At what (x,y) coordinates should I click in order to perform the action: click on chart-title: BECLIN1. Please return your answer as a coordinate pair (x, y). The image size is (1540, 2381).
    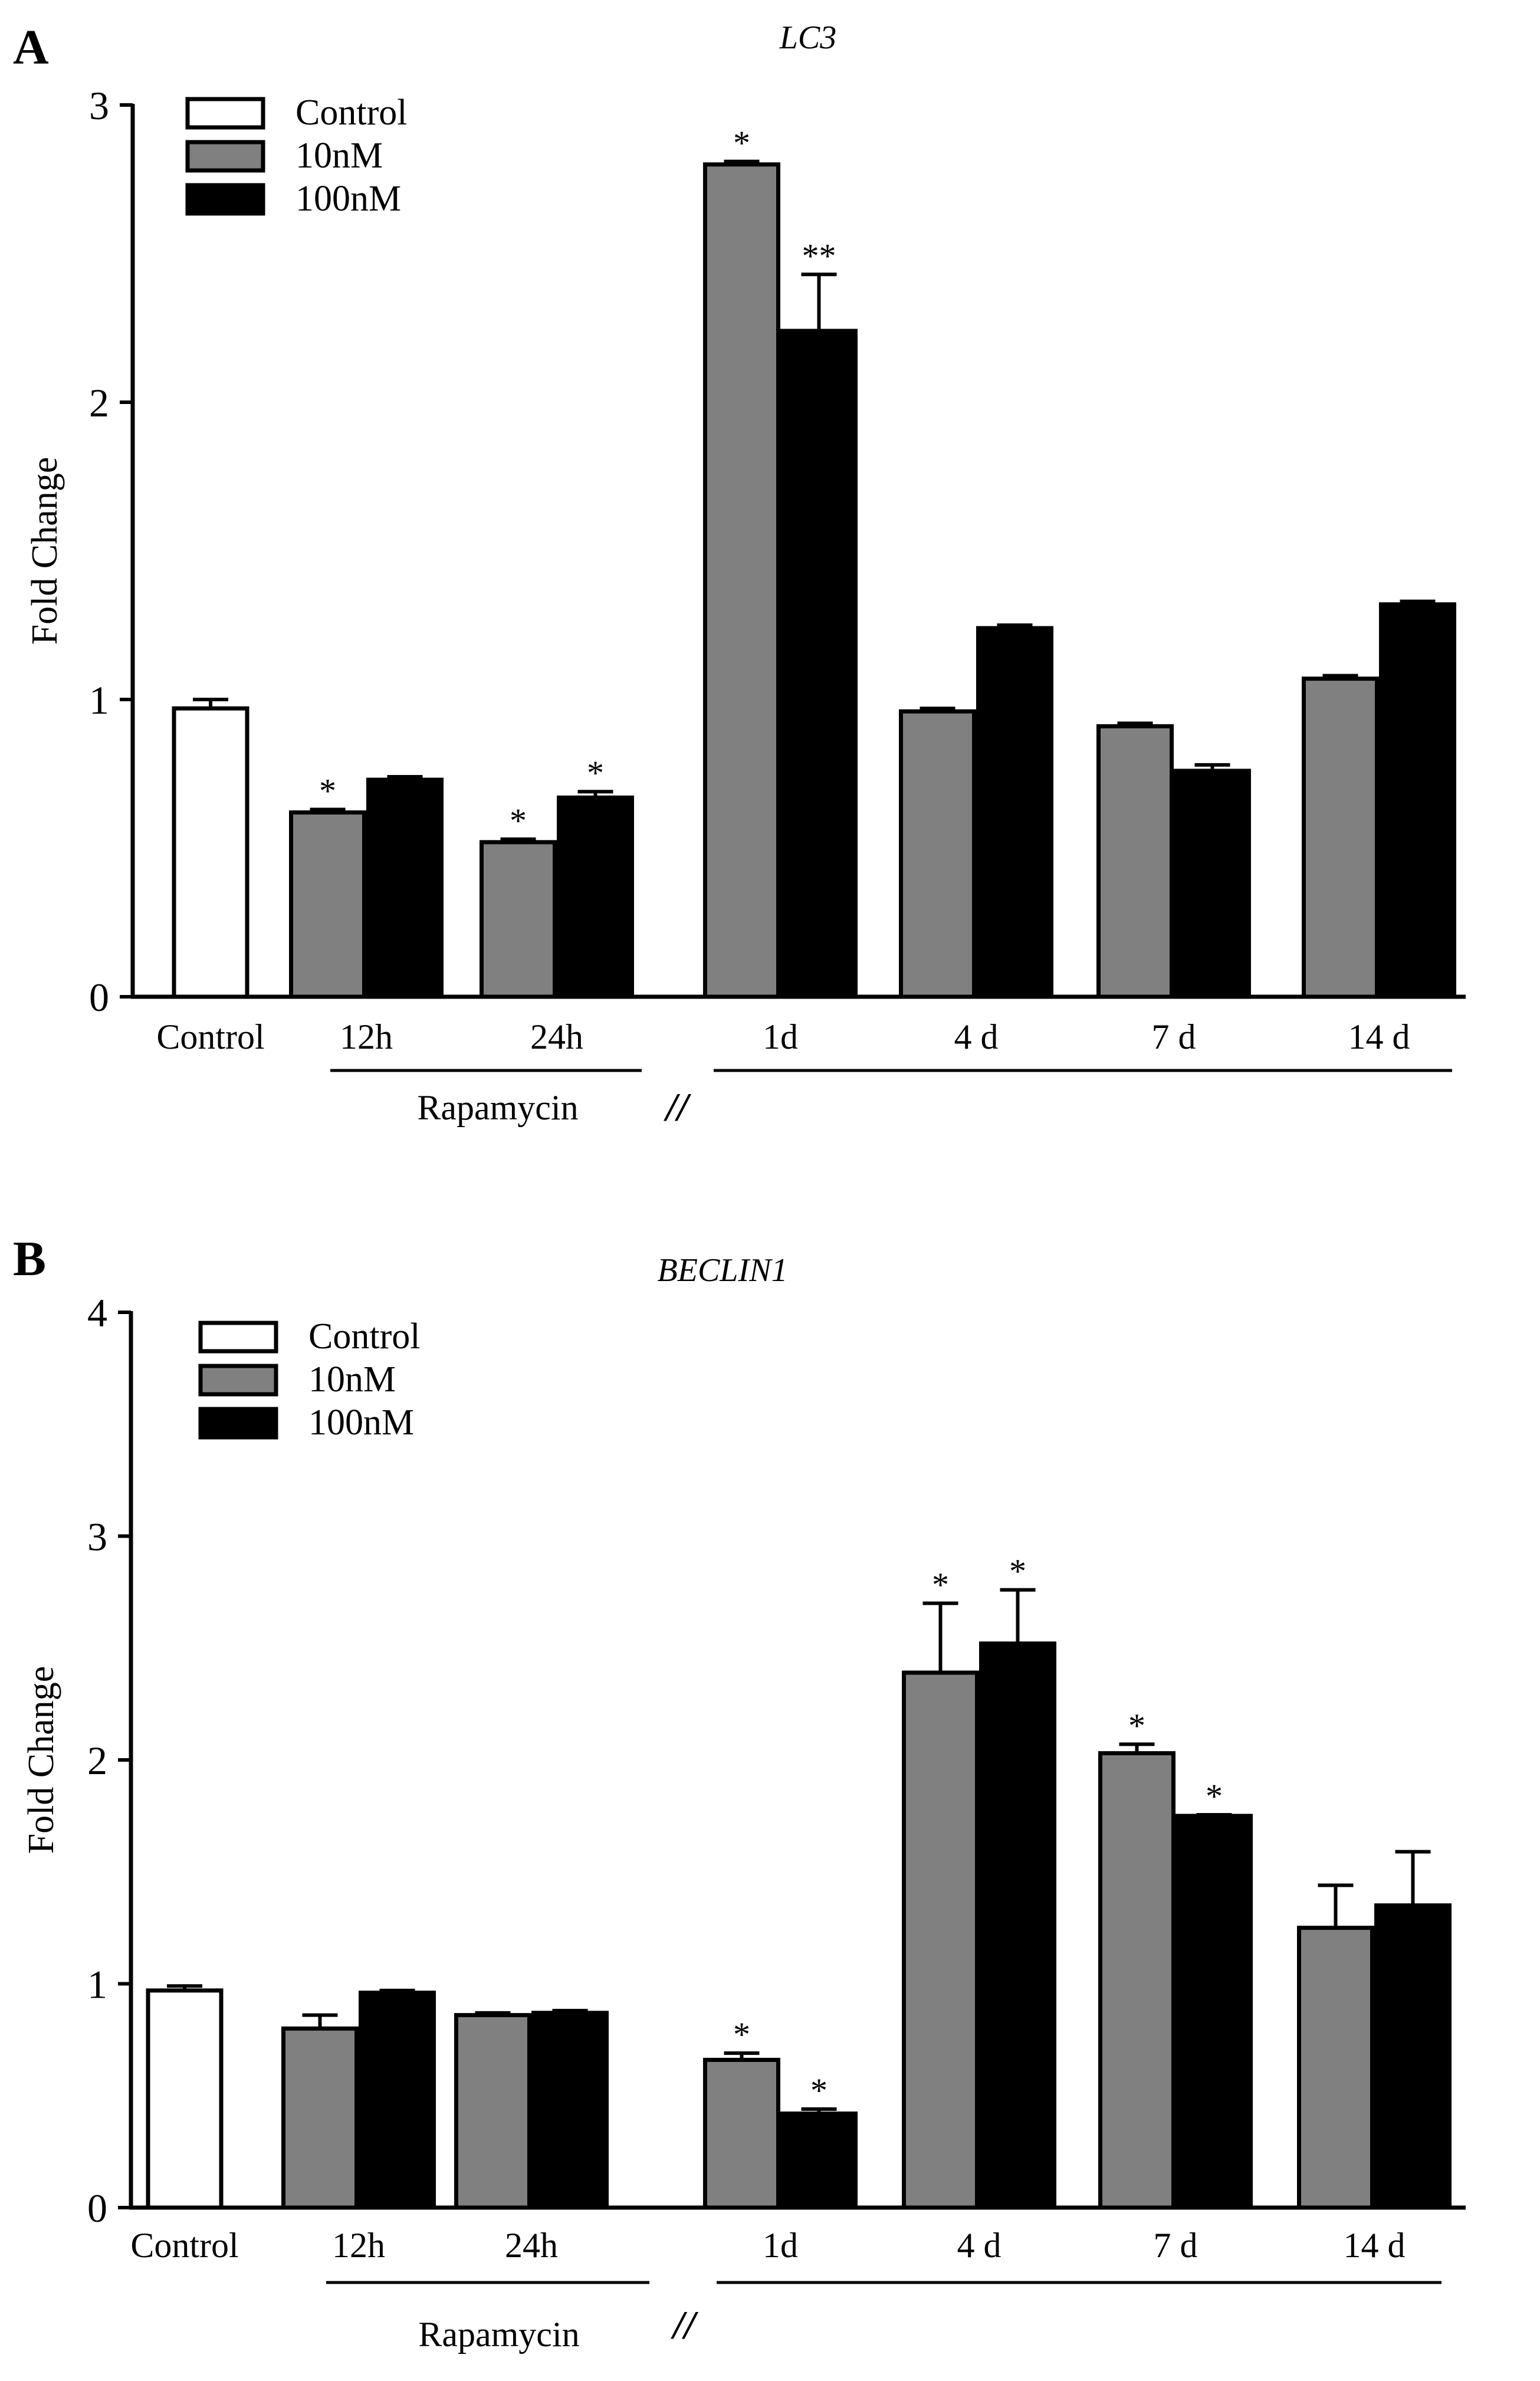
    Looking at the image, I should click on (723, 1270).